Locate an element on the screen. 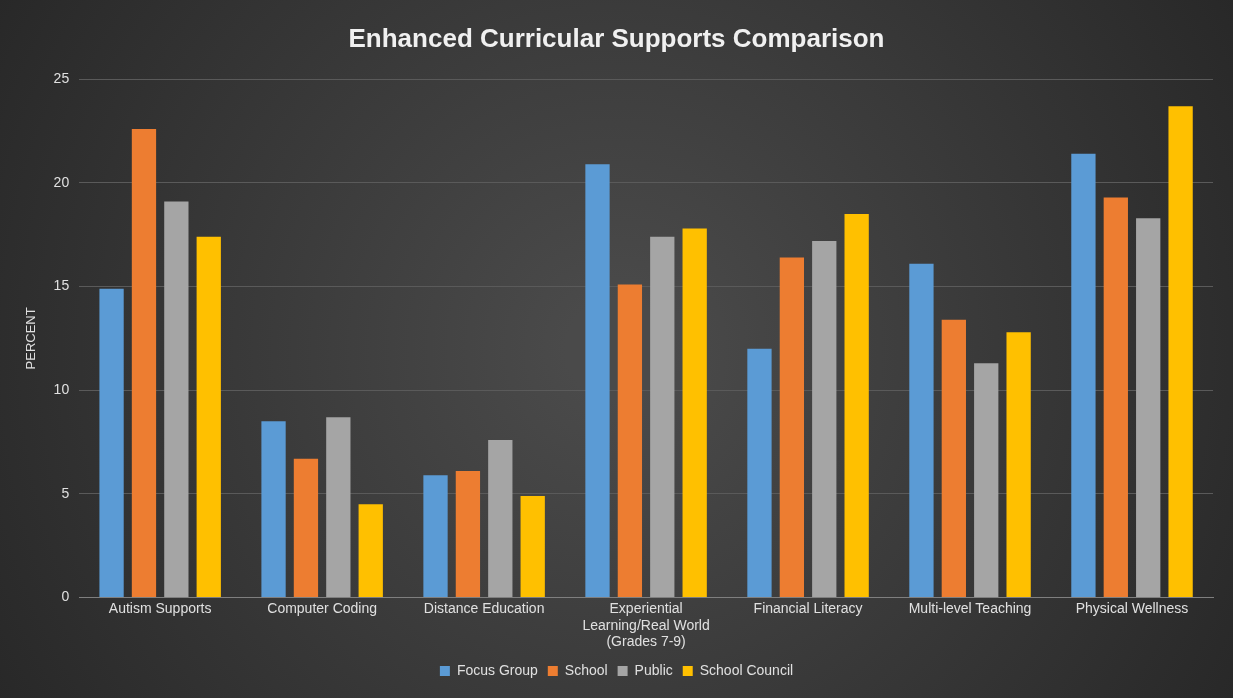 This screenshot has height=698, width=1233. legend-label: Public is located at coordinates (653, 669).